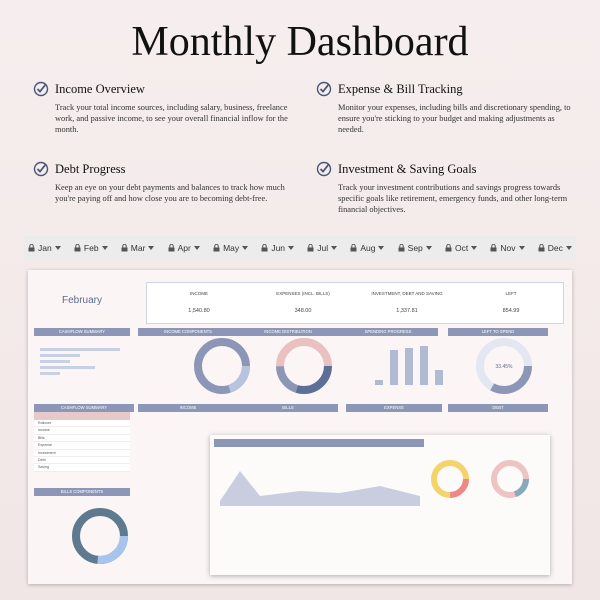 This screenshot has width=600, height=600. I want to click on summary-item: INVESTMENT, DEBT AND SAVING 1,337.81, so click(407, 303).